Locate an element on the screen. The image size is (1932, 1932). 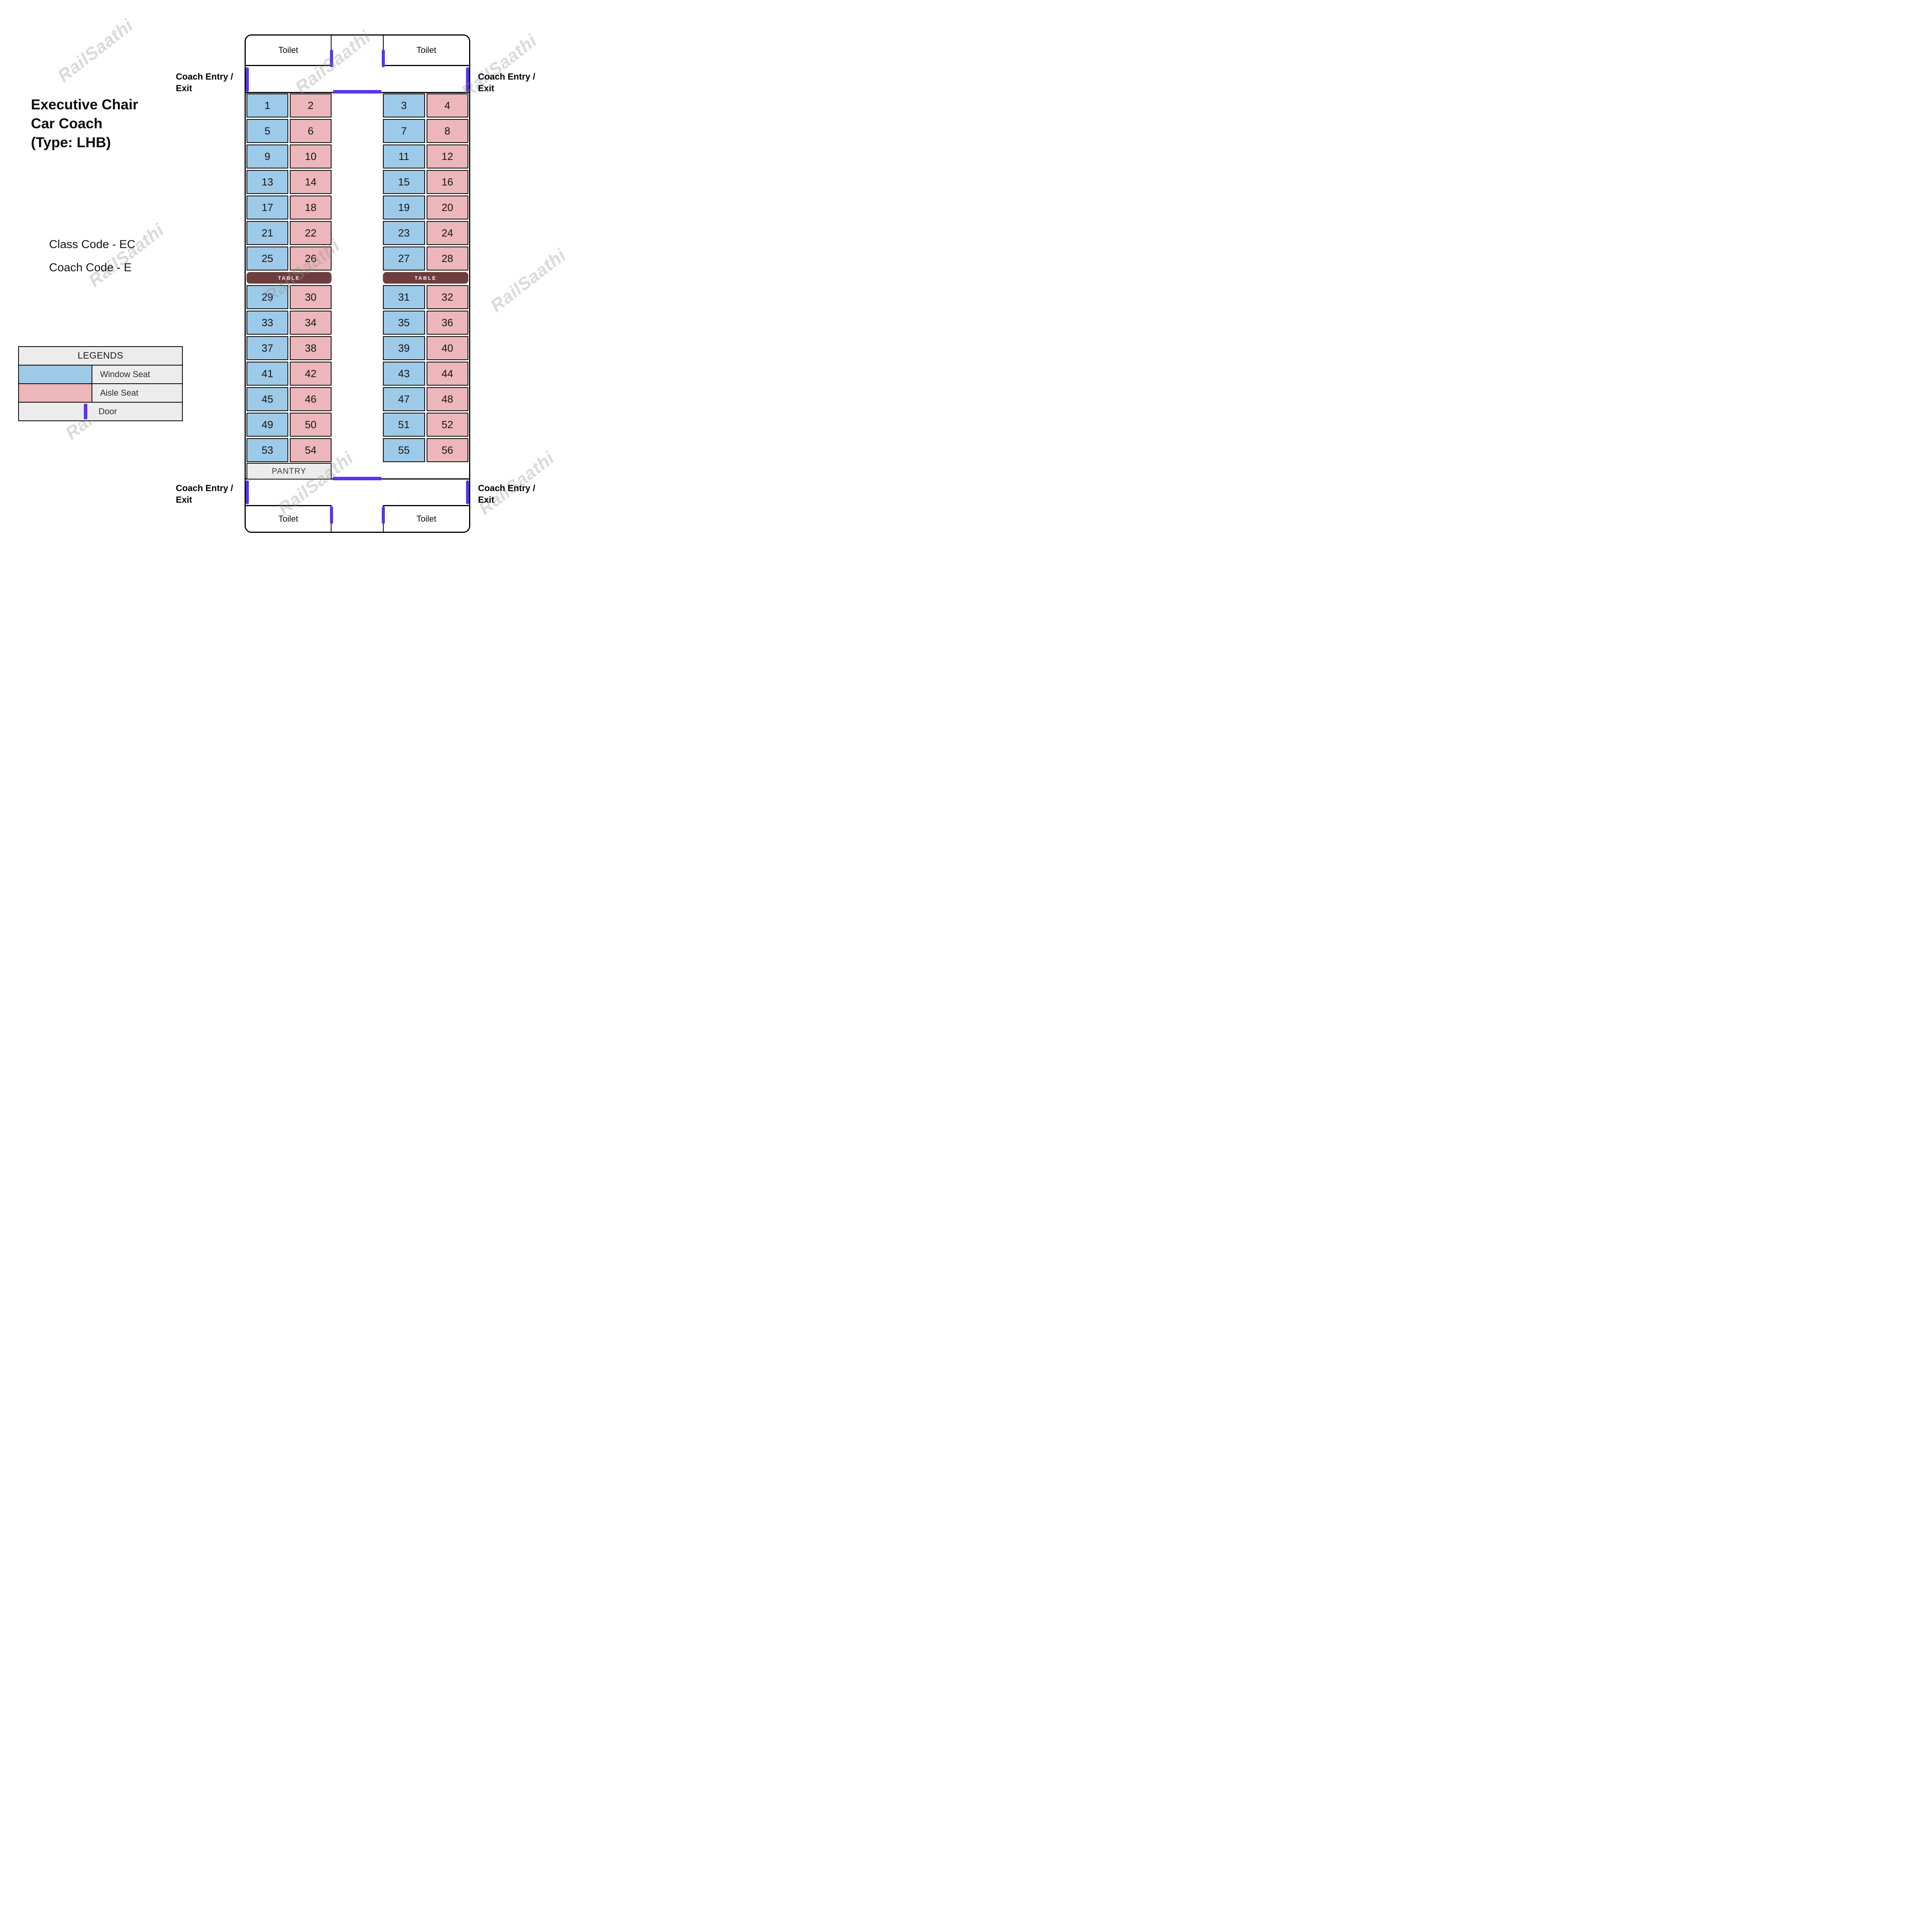
seat: 13 is located at coordinates (268, 182).